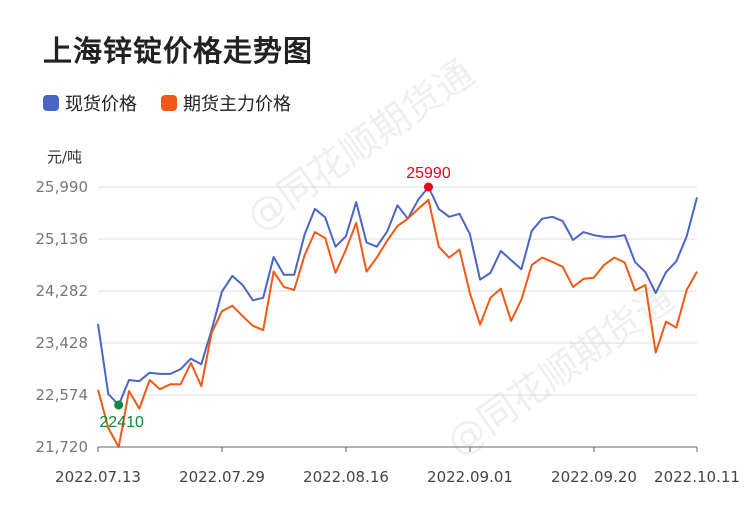 Image resolution: width=750 pixels, height=510 pixels. What do you see at coordinates (101, 104) in the screenshot?
I see `legend-label-spot: 现货价格` at bounding box center [101, 104].